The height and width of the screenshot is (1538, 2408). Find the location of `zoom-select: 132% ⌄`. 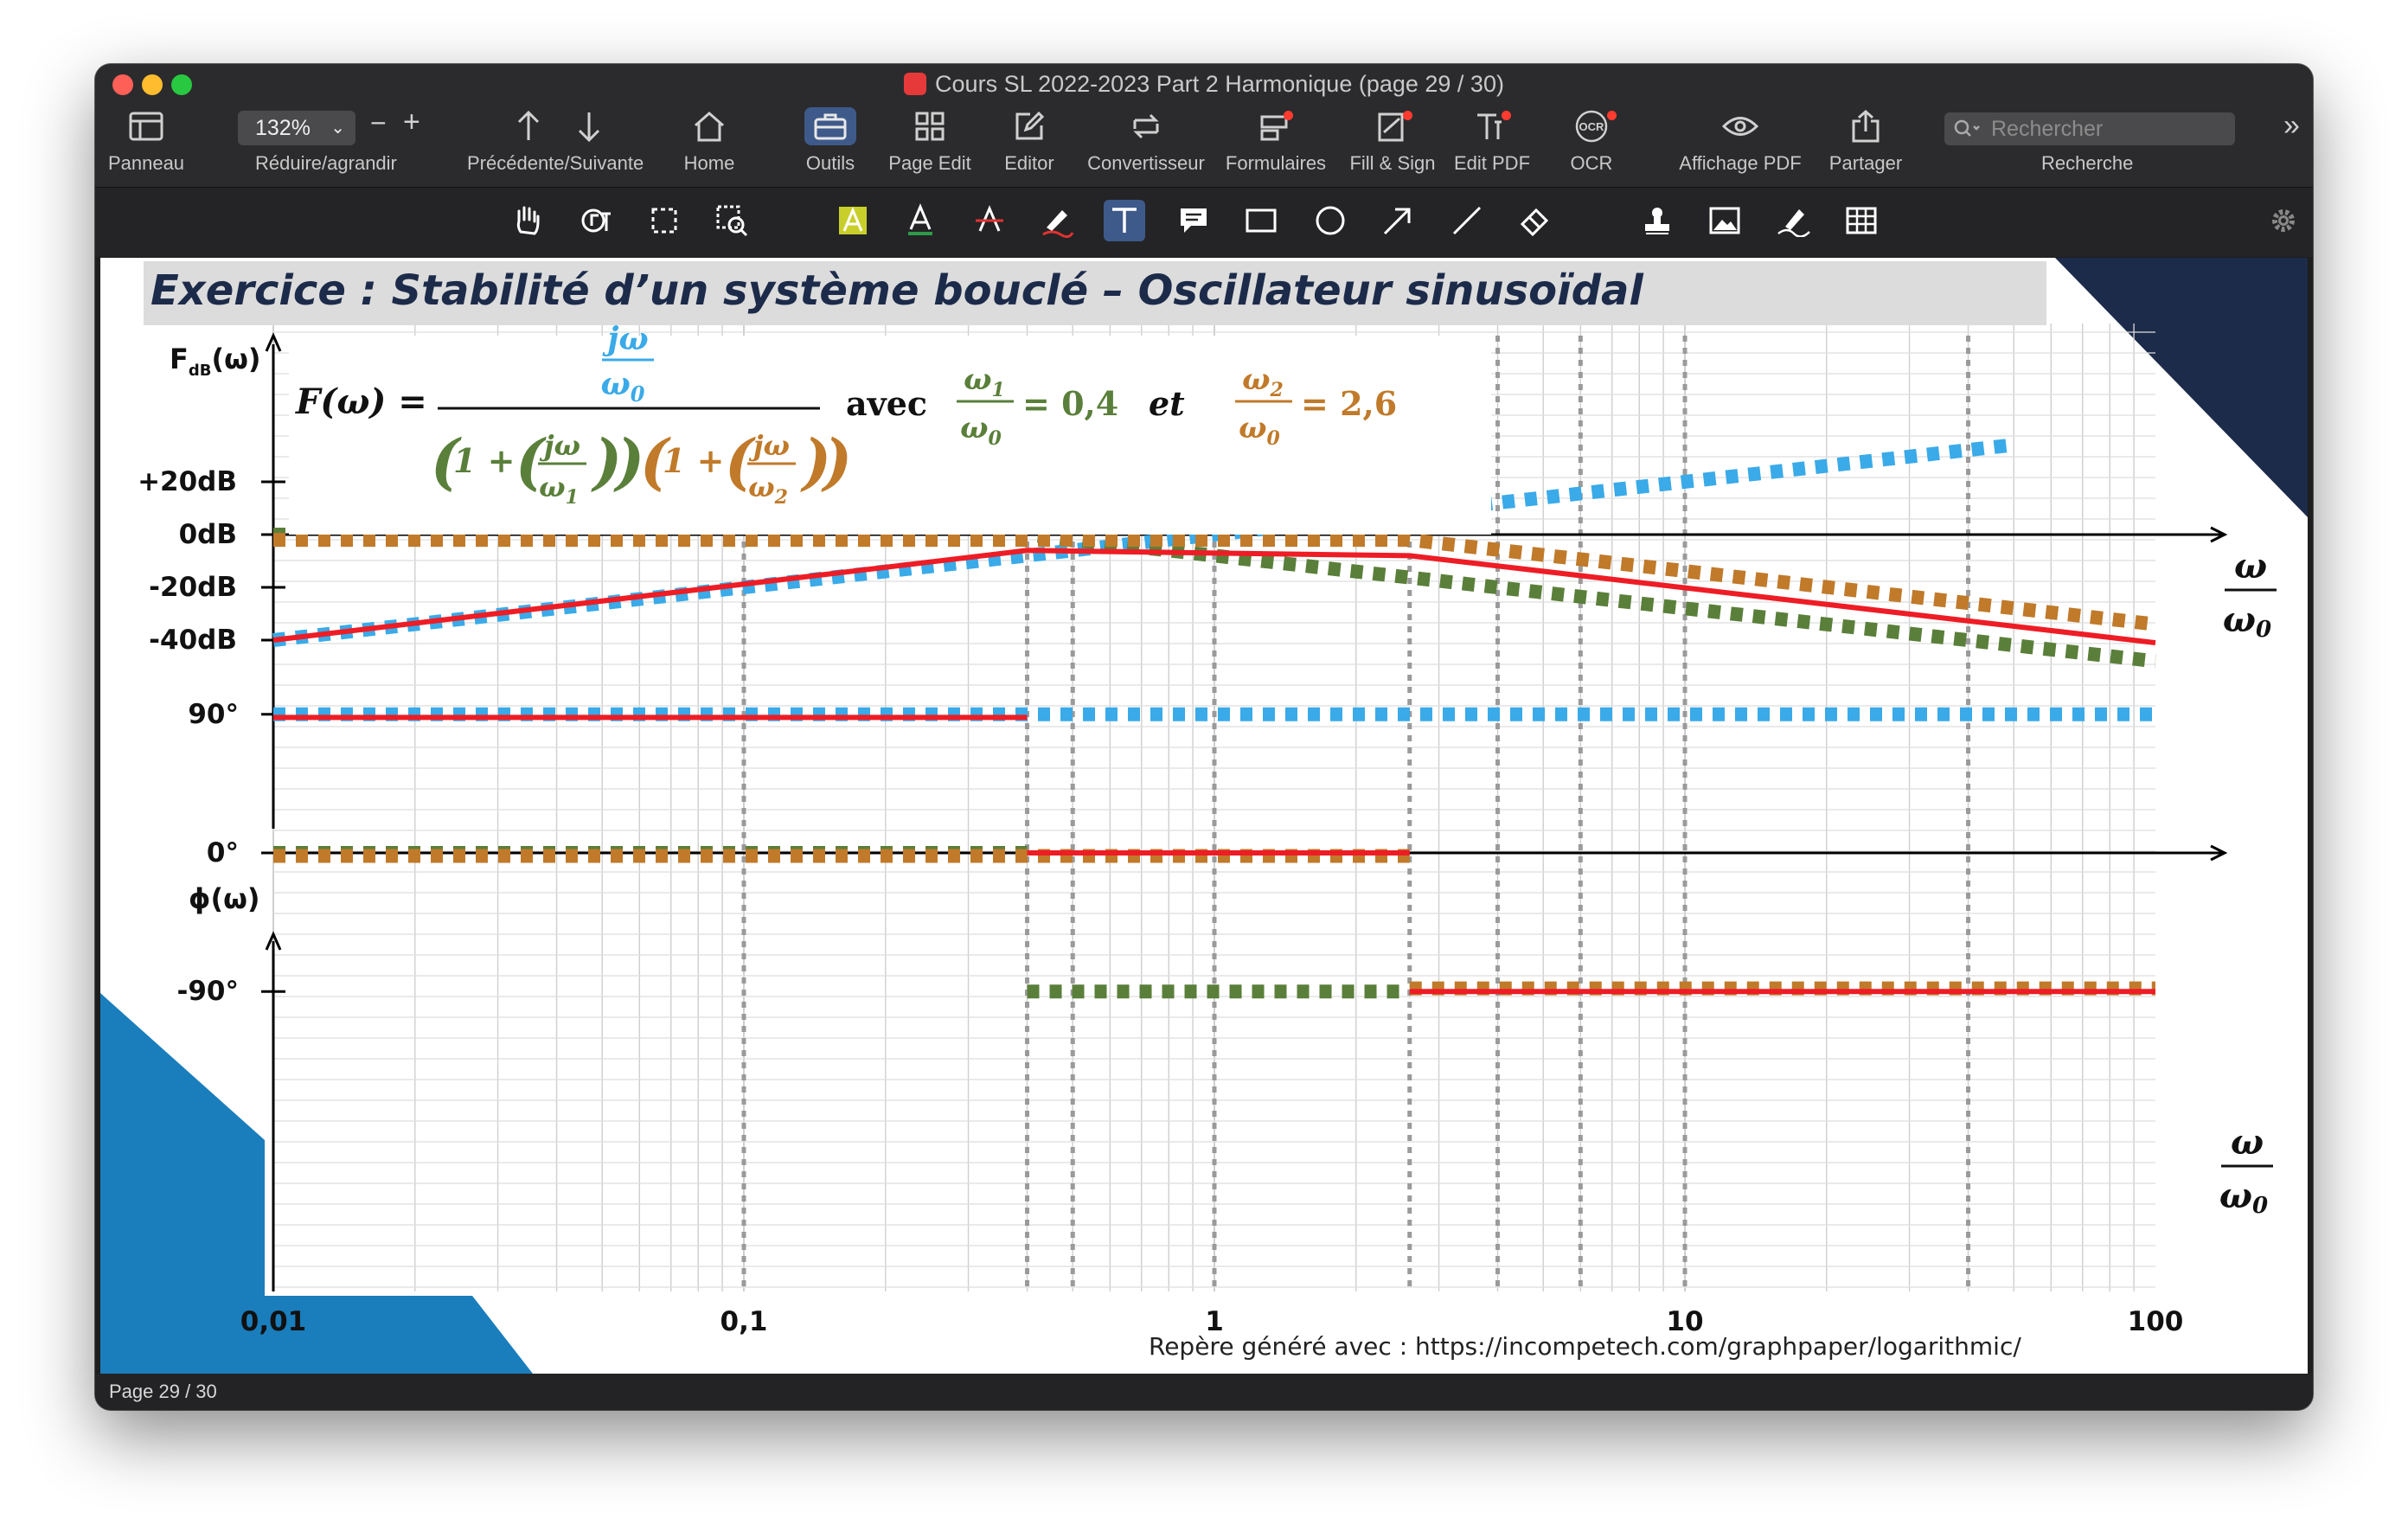

zoom-select: 132% ⌄ is located at coordinates (296, 128).